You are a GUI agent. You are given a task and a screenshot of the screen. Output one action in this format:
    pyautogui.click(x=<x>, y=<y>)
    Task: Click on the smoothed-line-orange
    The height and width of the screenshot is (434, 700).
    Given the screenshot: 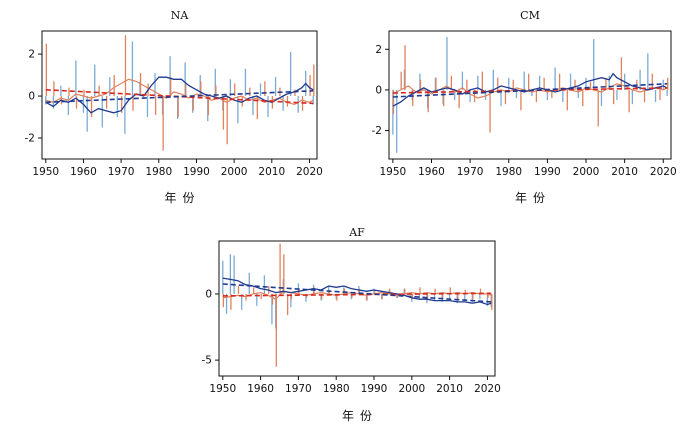 What is the action you would take?
    pyautogui.click(x=179, y=92)
    